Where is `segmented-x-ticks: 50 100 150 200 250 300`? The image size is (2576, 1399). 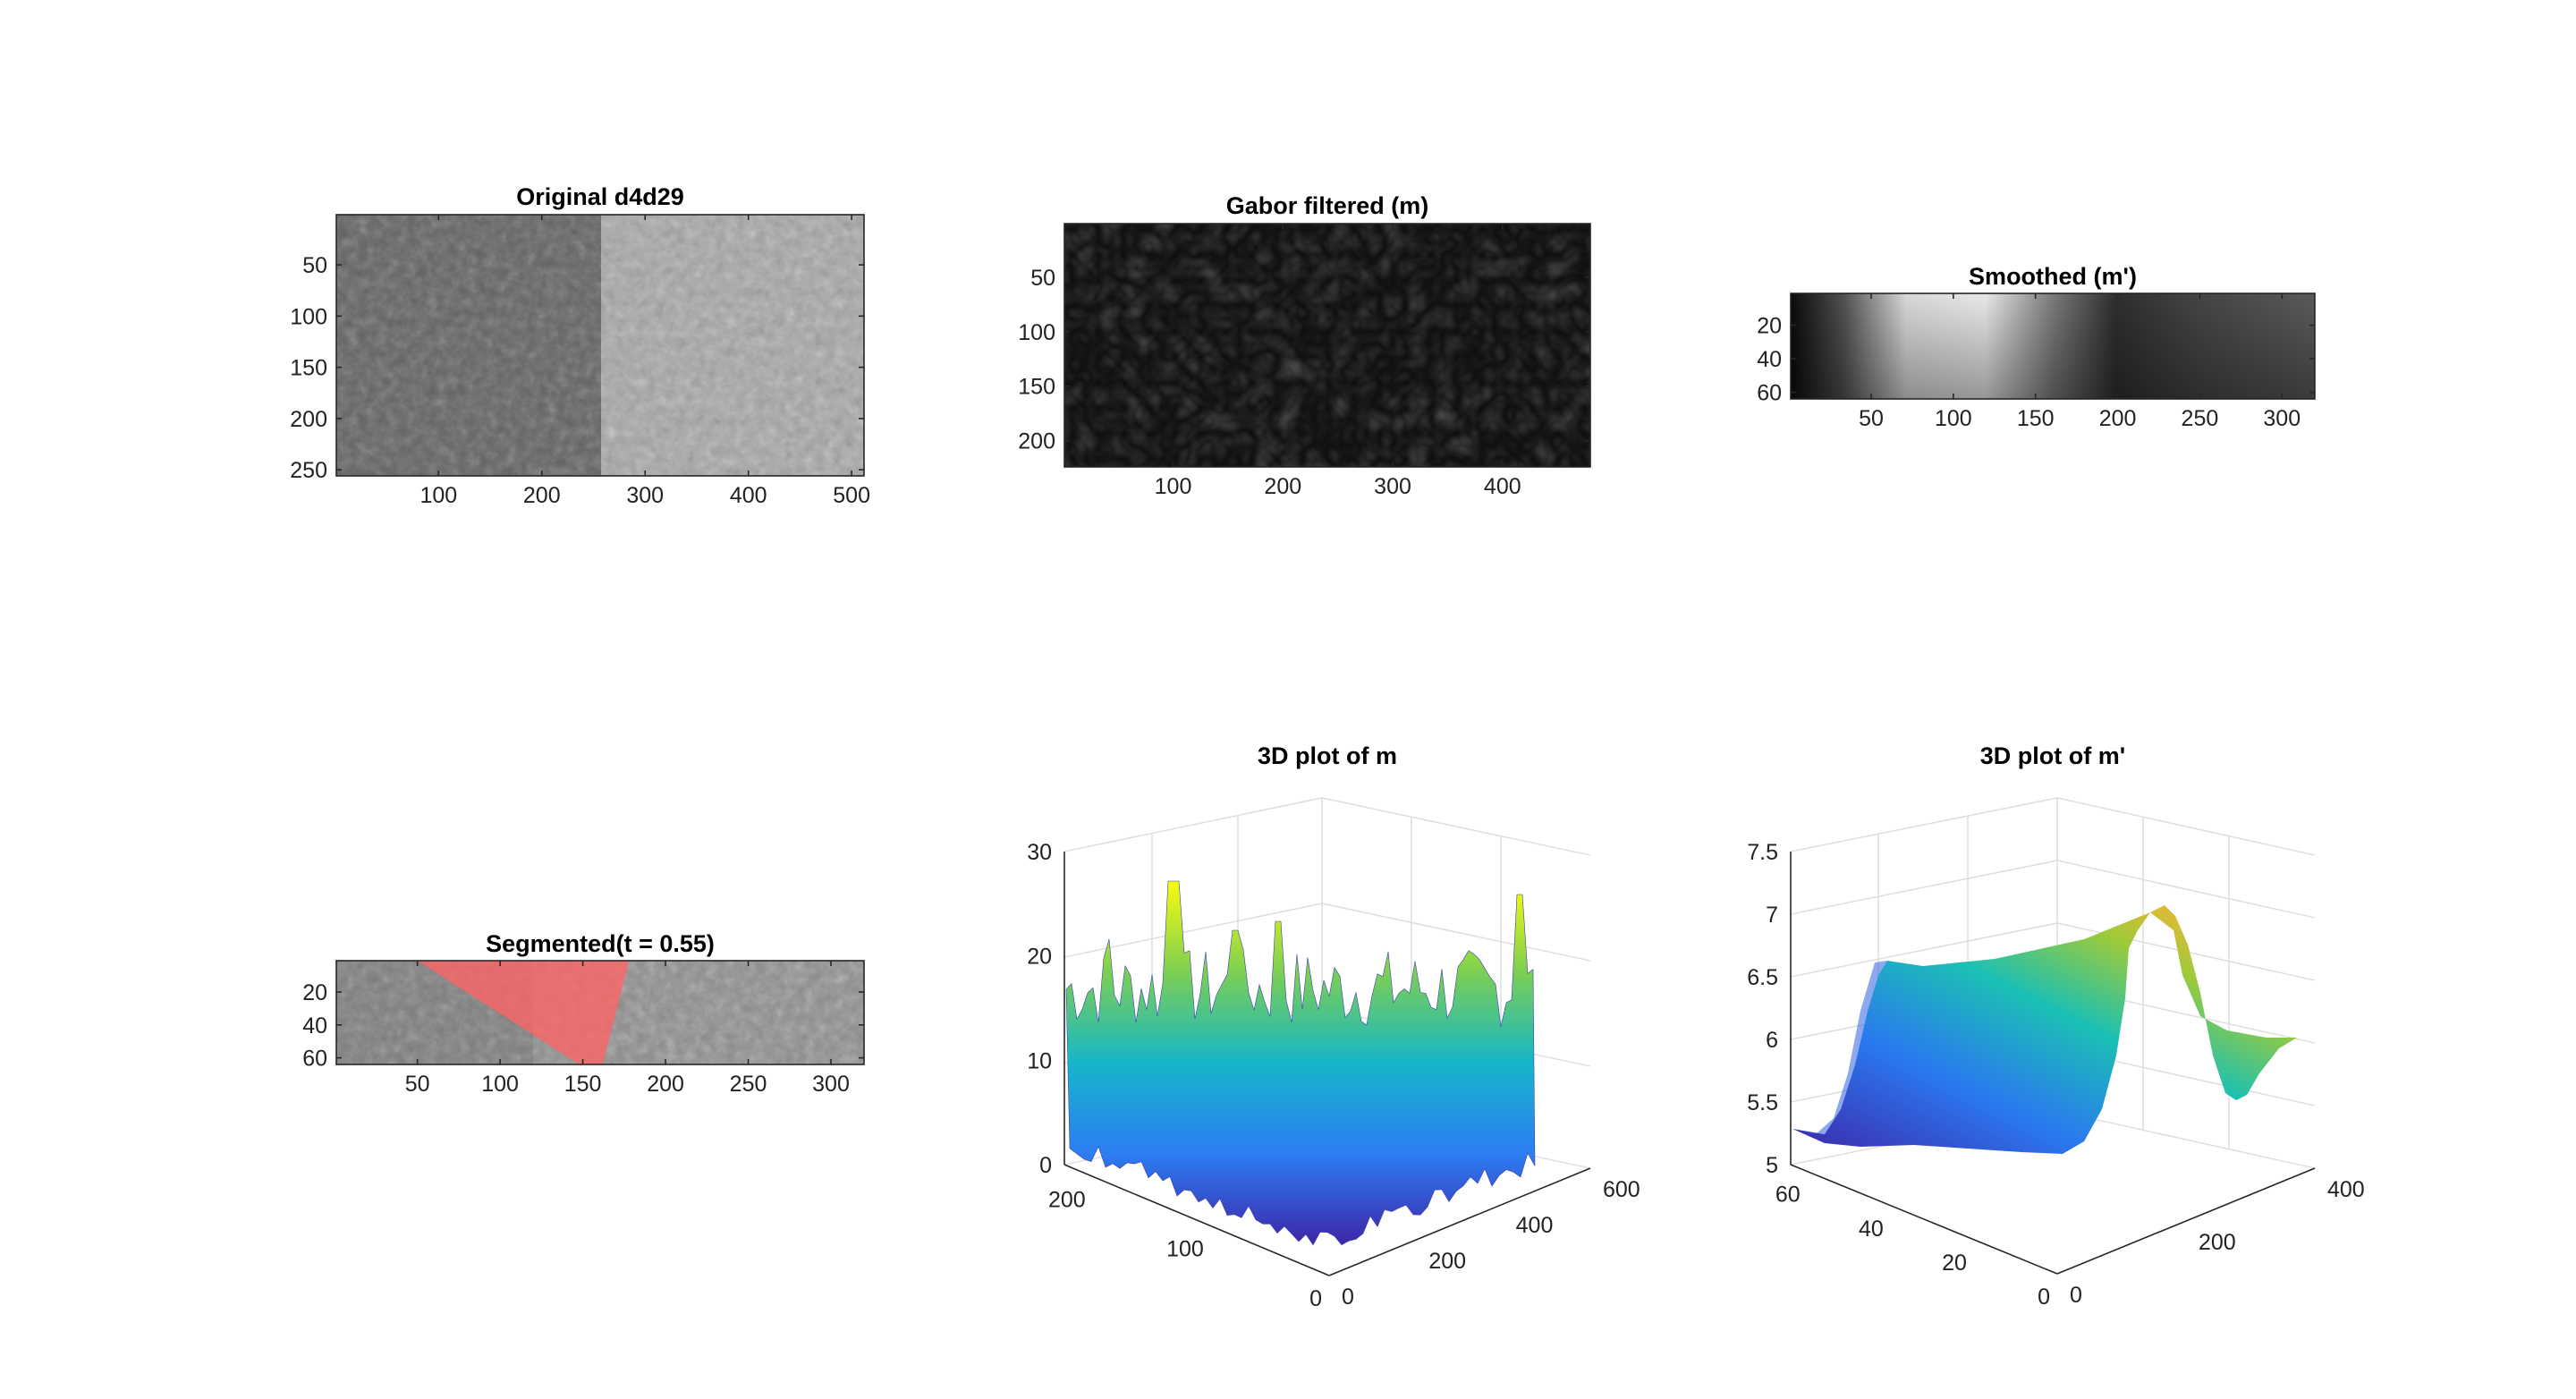
segmented-x-ticks: 50 100 150 200 250 300 is located at coordinates (627, 1029).